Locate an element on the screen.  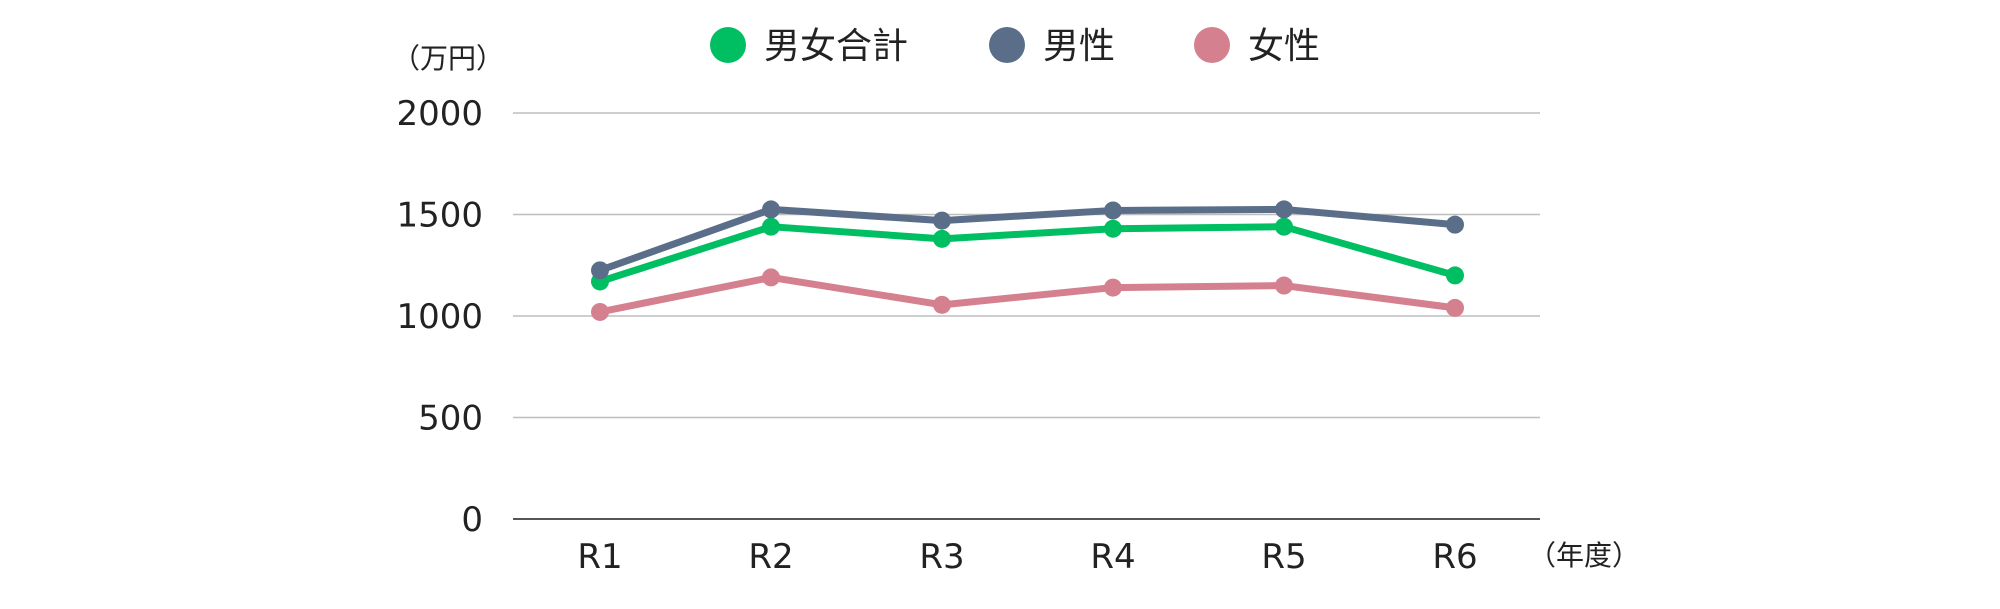
series-points is located at coordinates (1027, 260).